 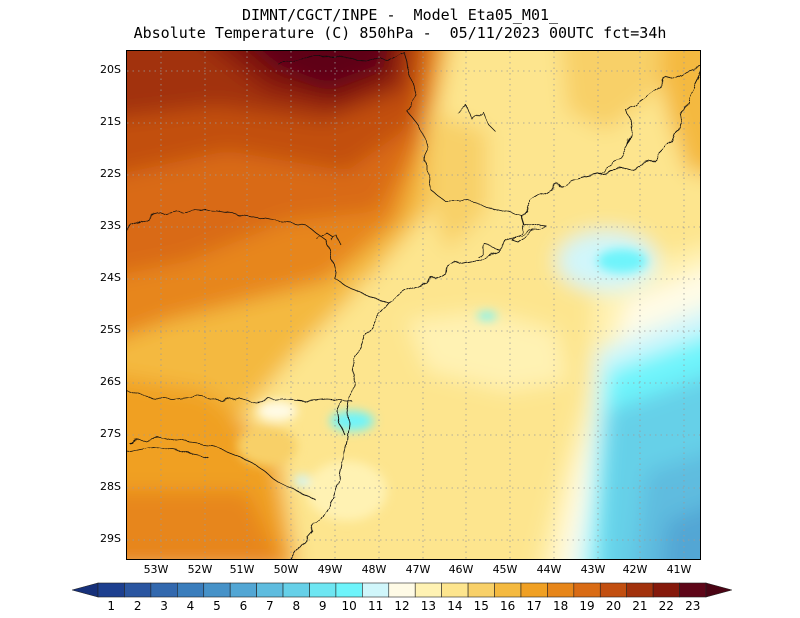 I want to click on colorbar-label: 1, so click(x=111, y=606).